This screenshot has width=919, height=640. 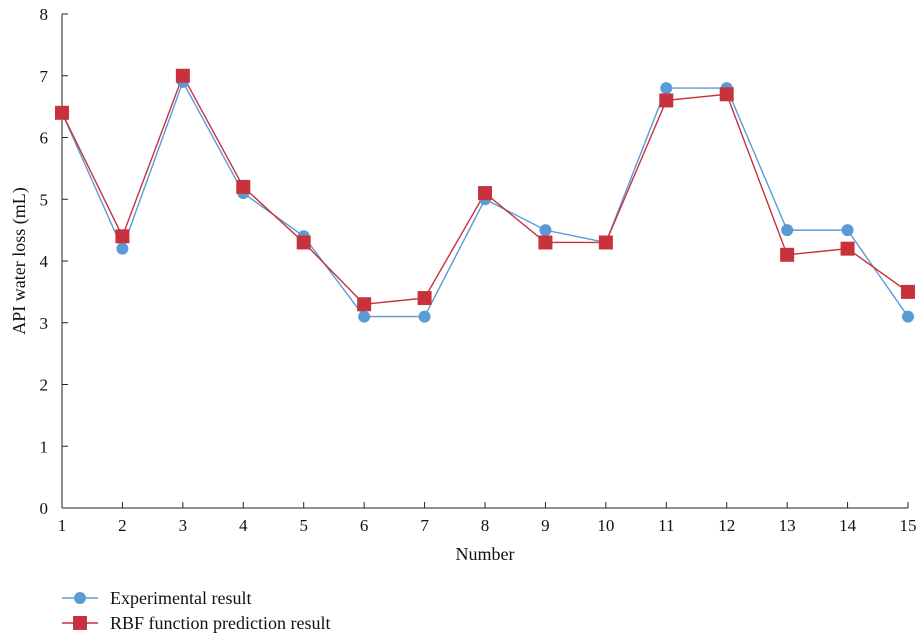 What do you see at coordinates (54, 261) in the screenshot?
I see `y-ticks: 0 1 2 3 4 5 6 7 8` at bounding box center [54, 261].